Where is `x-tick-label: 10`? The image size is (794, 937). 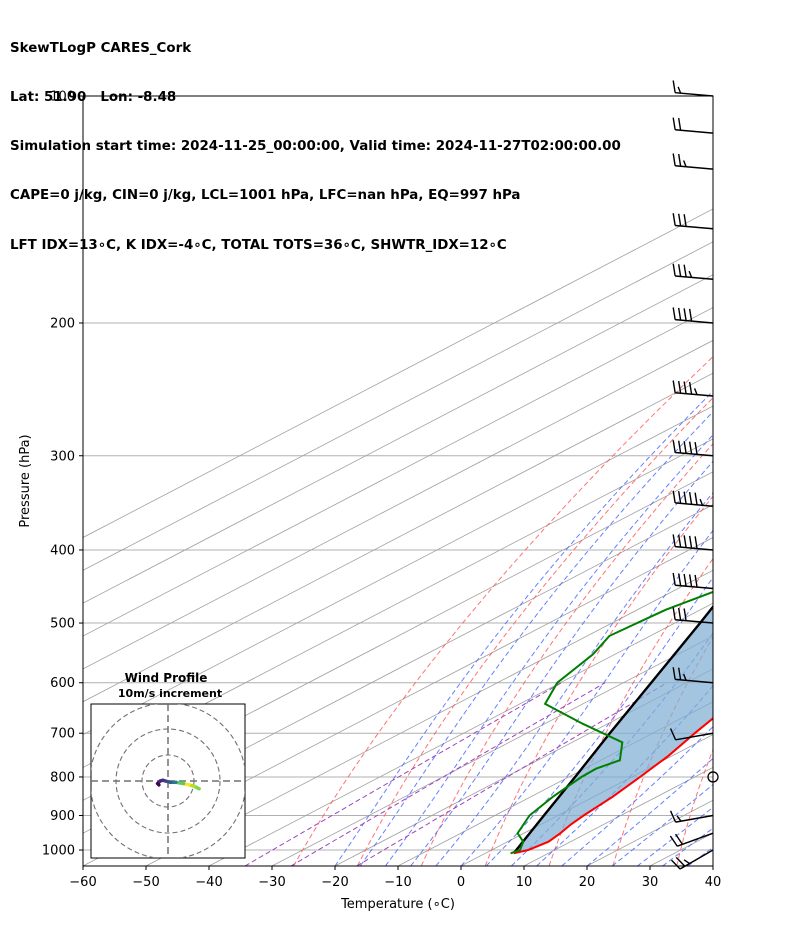
x-tick-label: 10 is located at coordinates (524, 882).